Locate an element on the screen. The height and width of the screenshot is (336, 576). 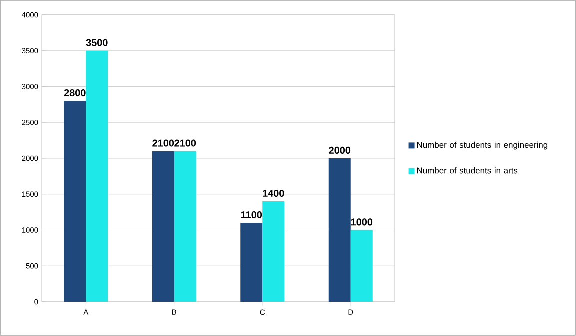
data-label: 1000 is located at coordinates (362, 222).